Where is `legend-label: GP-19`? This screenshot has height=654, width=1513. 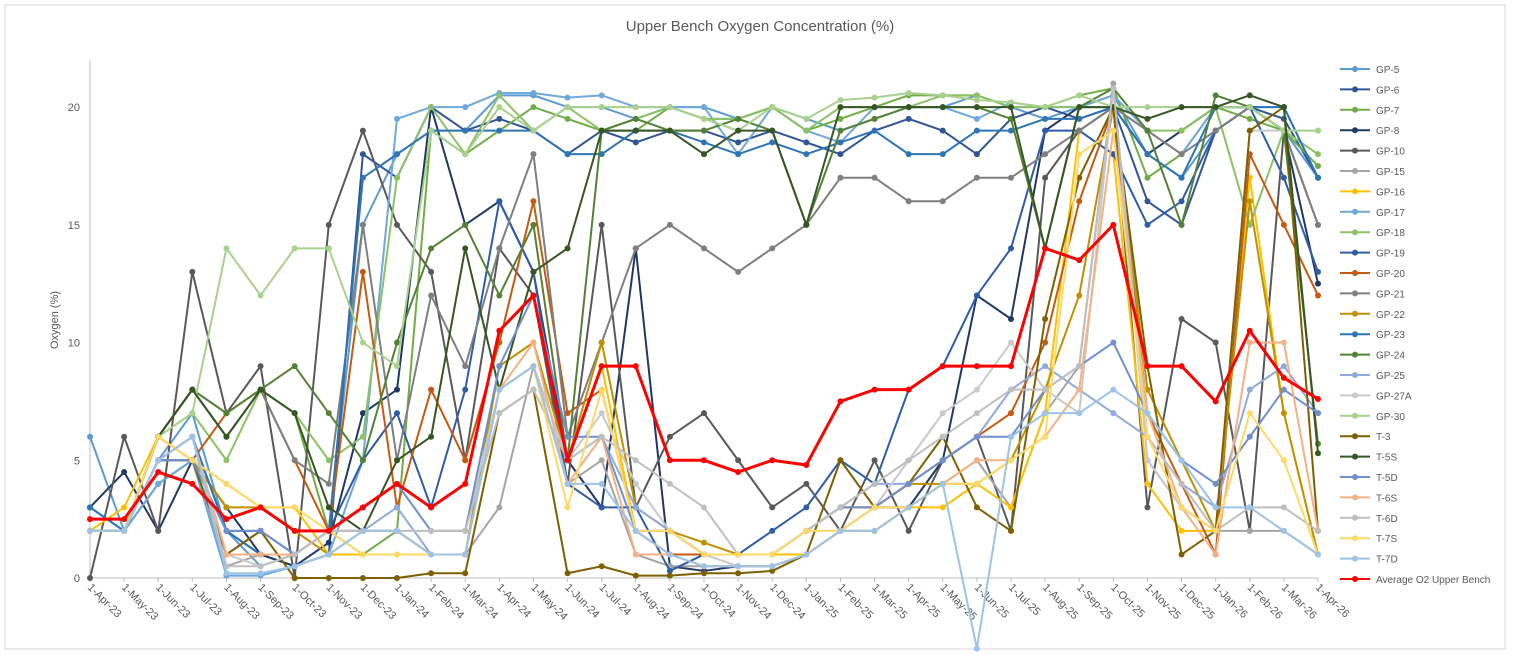 legend-label: GP-19 is located at coordinates (1390, 254).